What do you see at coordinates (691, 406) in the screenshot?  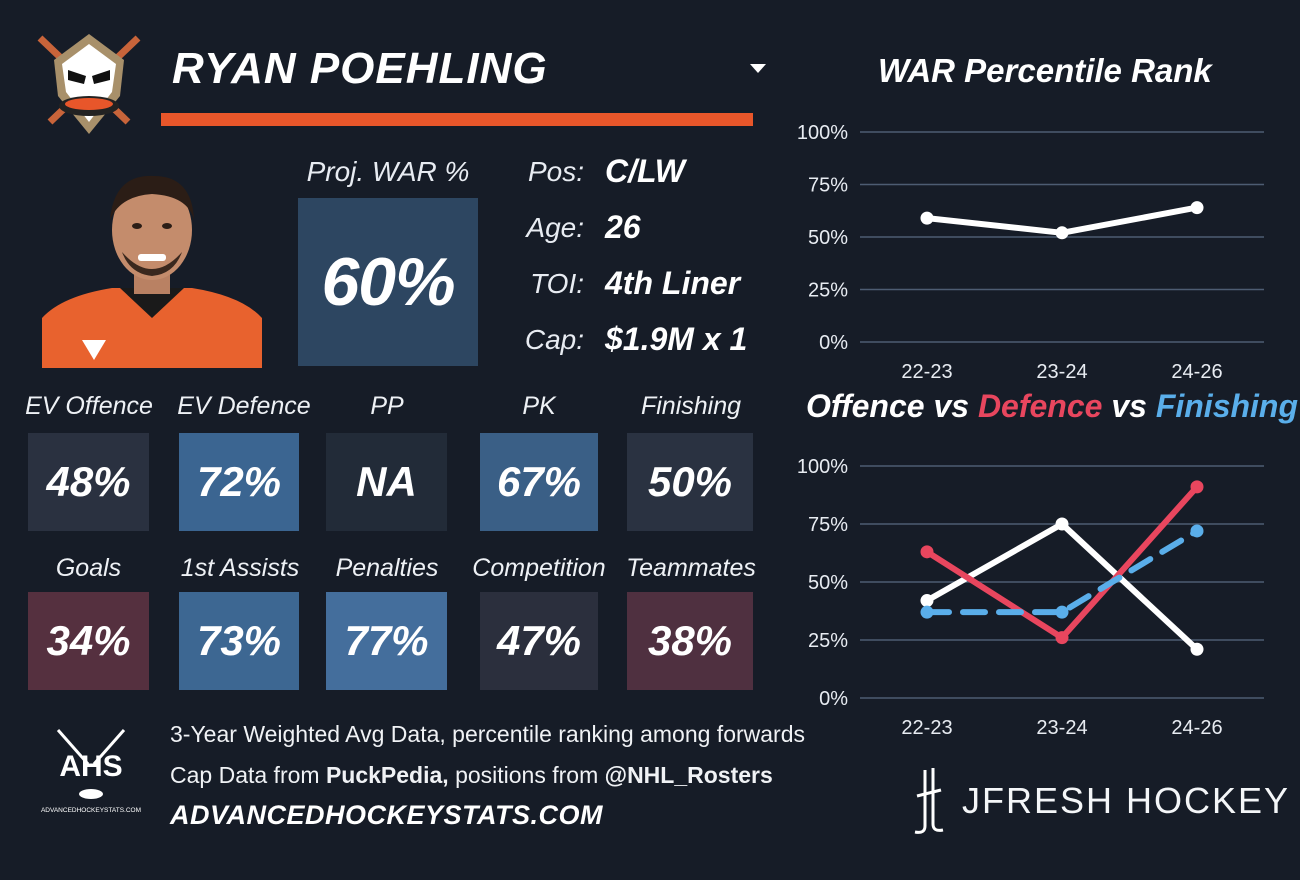 I see `tile-label-finishing: Finishing` at bounding box center [691, 406].